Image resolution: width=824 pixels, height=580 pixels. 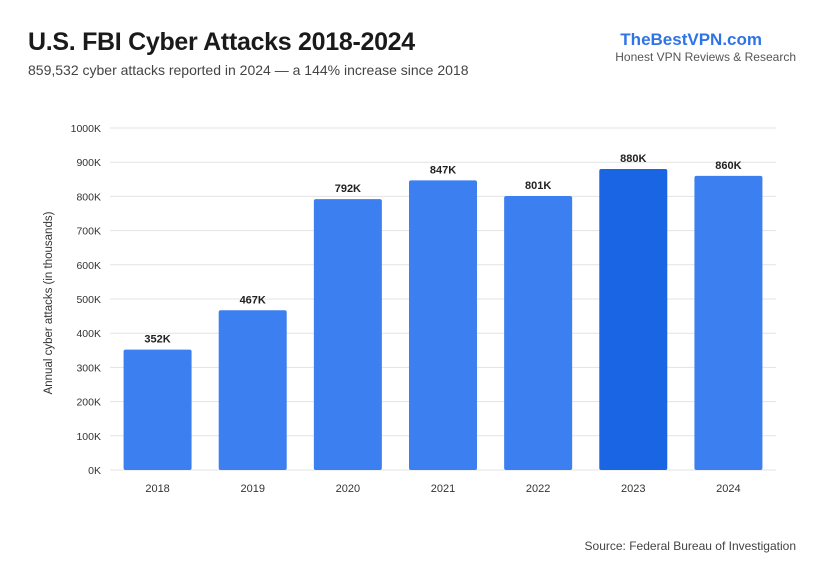 I want to click on y-tick-label: 600K, so click(x=88, y=266).